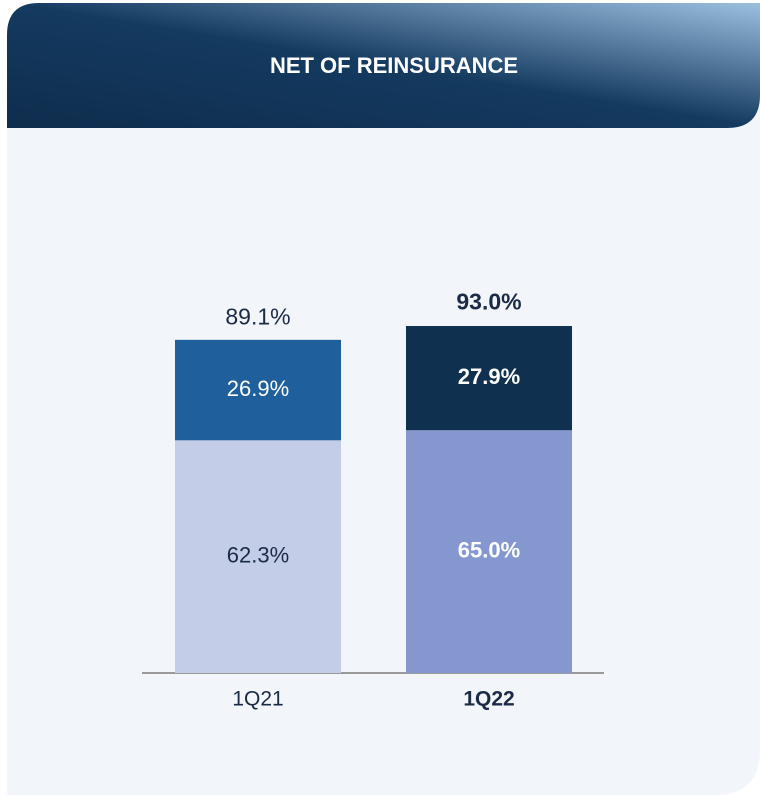  I want to click on value-label: 26.9%, so click(258, 388).